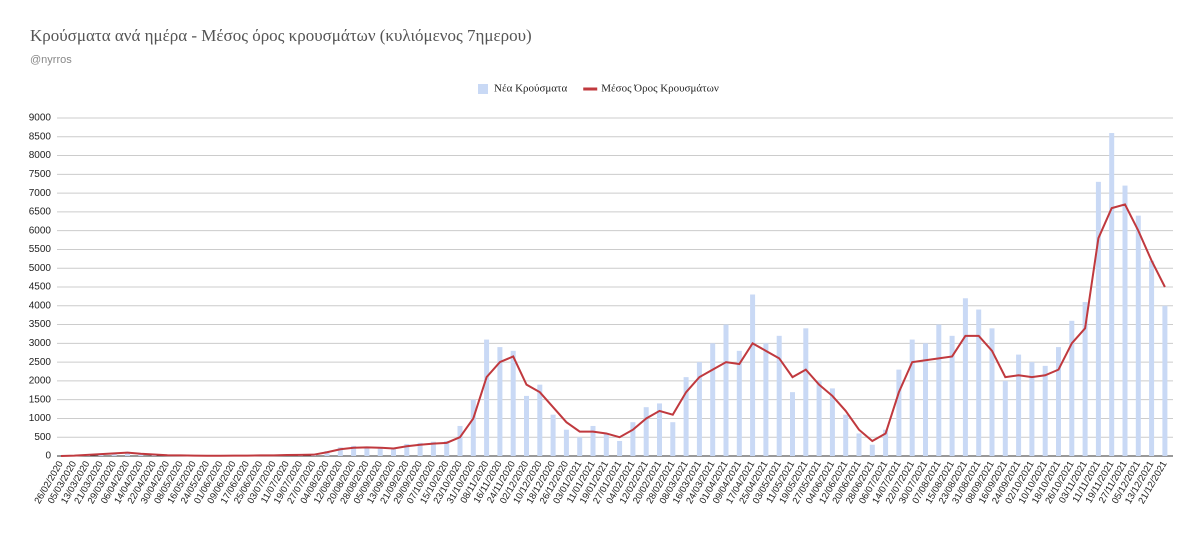  Describe the element at coordinates (51, 60) in the screenshot. I see `chart-subtitle: @nyrros` at that location.